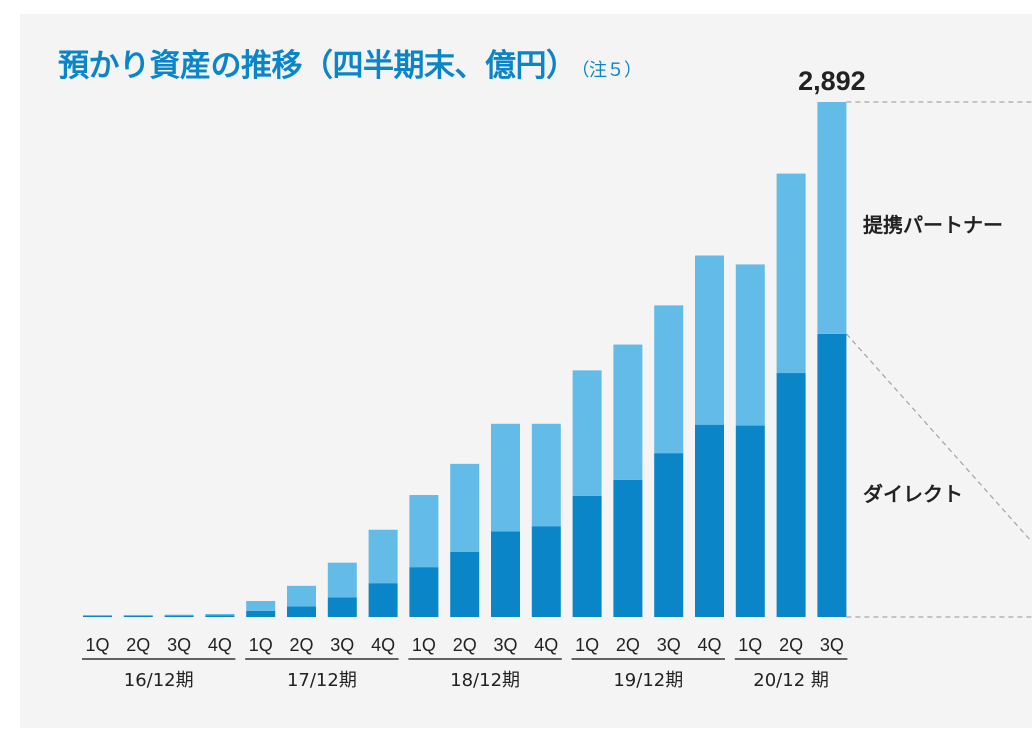  Describe the element at coordinates (628, 645) in the screenshot. I see `x-tick-label-14: 2Q` at that location.